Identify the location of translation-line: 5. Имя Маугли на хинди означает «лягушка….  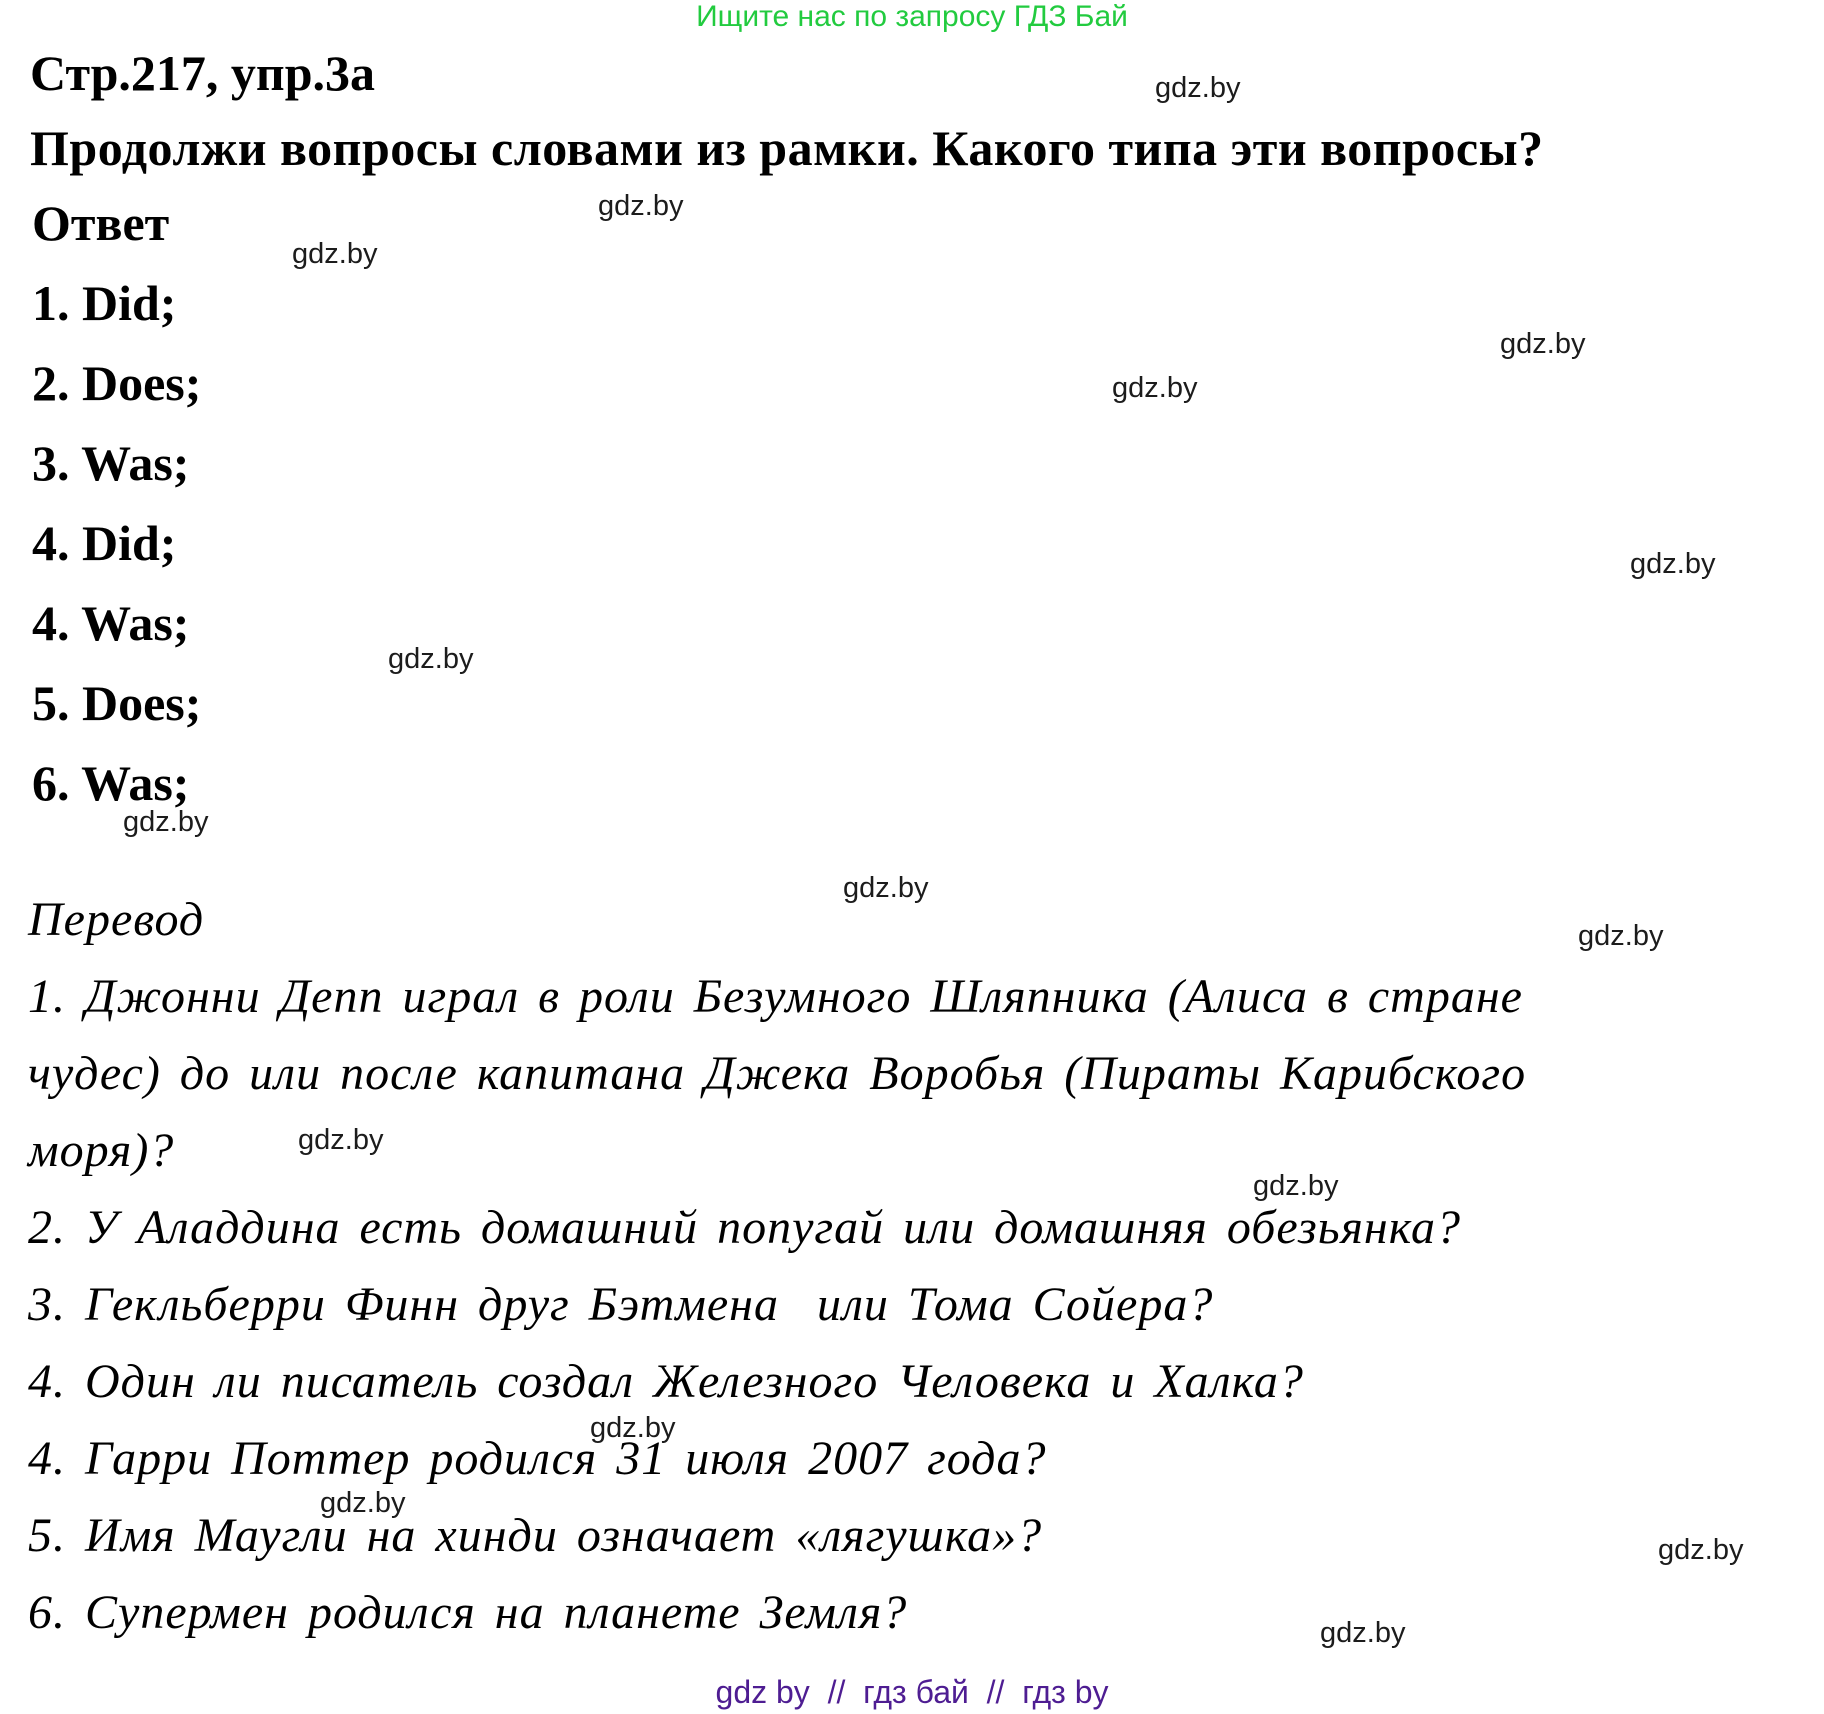
(535, 1535).